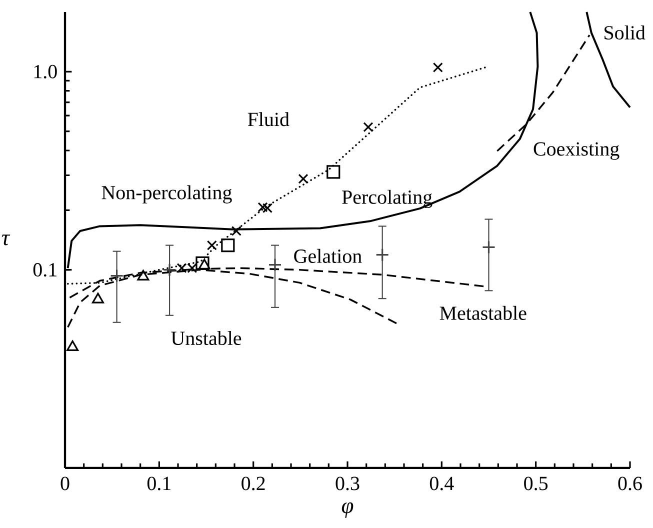  Describe the element at coordinates (269, 119) in the screenshot. I see `annotation: Fluid` at that location.